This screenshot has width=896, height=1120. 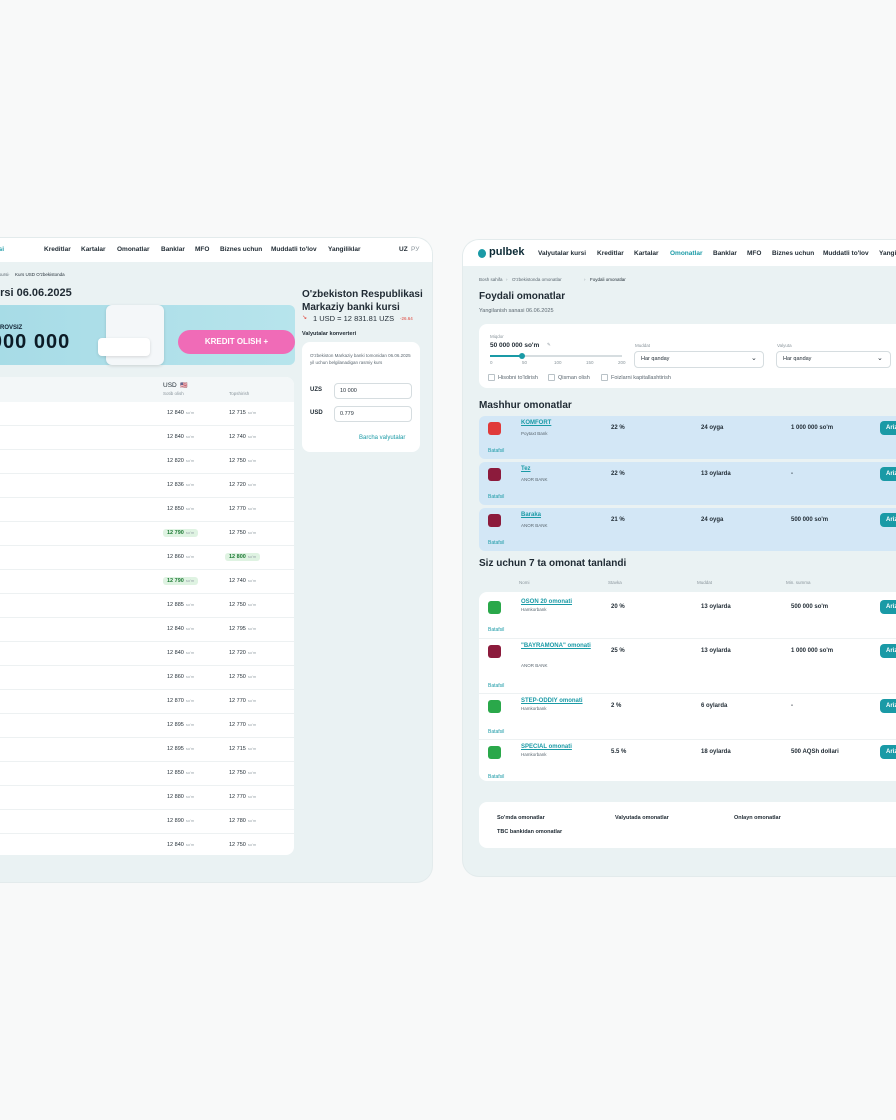 What do you see at coordinates (513, 377) in the screenshot?
I see `checkbox: Hisobni to'ldirish` at bounding box center [513, 377].